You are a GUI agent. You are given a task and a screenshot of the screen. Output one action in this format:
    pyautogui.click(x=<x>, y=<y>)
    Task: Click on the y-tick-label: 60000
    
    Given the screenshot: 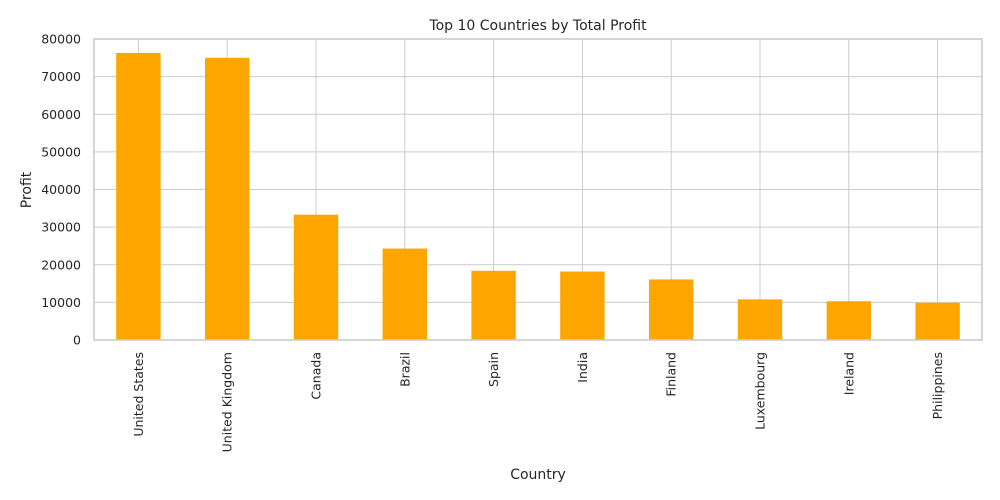 What is the action you would take?
    pyautogui.click(x=61, y=114)
    